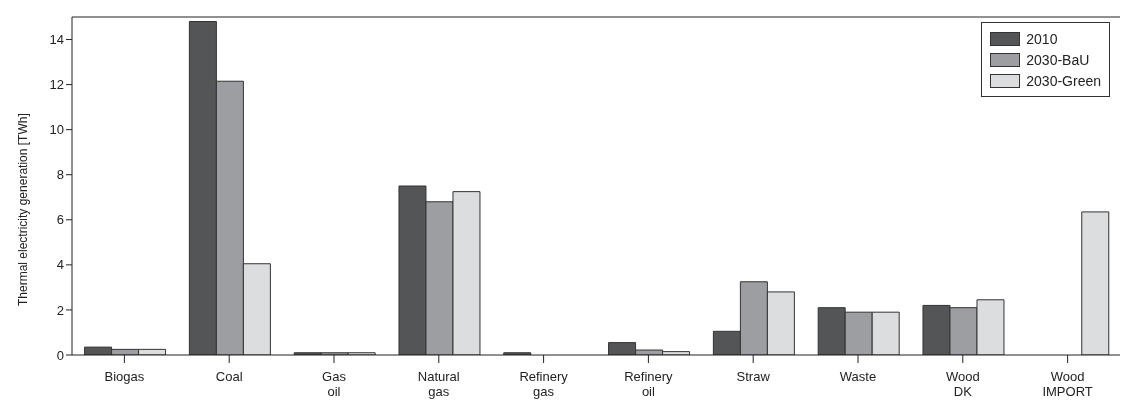 This screenshot has height=411, width=1132. What do you see at coordinates (962, 384) in the screenshot?
I see `x-tick-label: Wood DK` at bounding box center [962, 384].